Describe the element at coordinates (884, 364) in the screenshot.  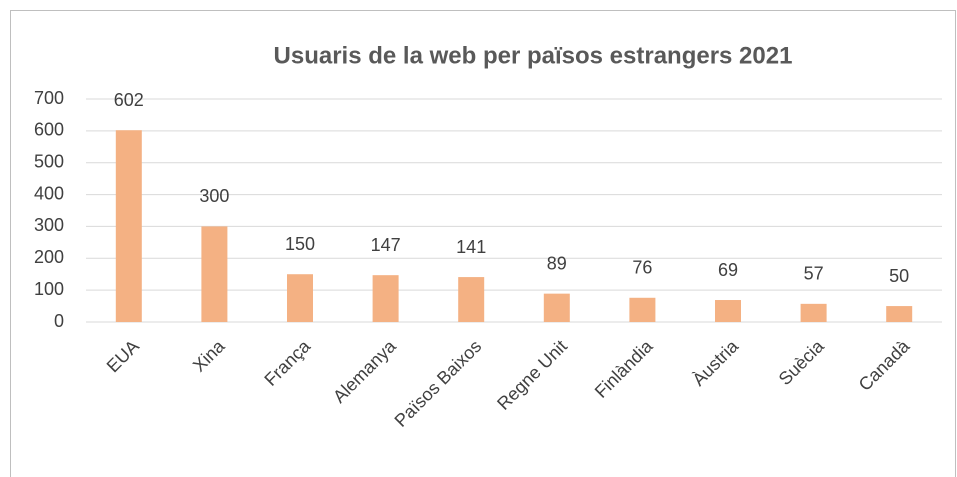
I see `x-tick-label: Canadà` at that location.